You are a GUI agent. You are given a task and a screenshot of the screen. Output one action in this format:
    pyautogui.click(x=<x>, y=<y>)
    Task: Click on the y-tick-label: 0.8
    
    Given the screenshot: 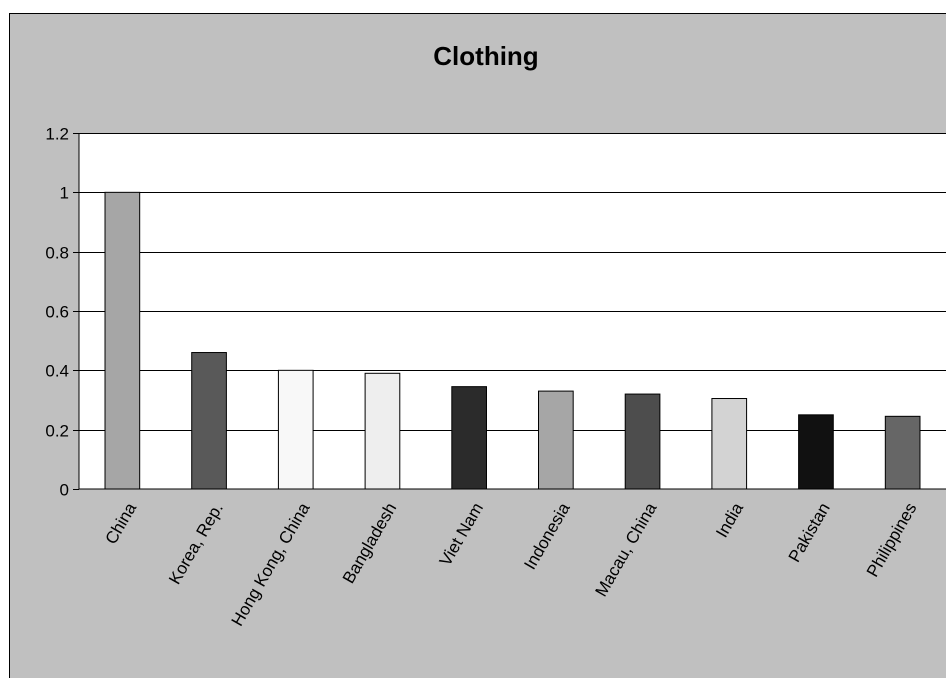 What is the action you would take?
    pyautogui.click(x=57, y=253)
    